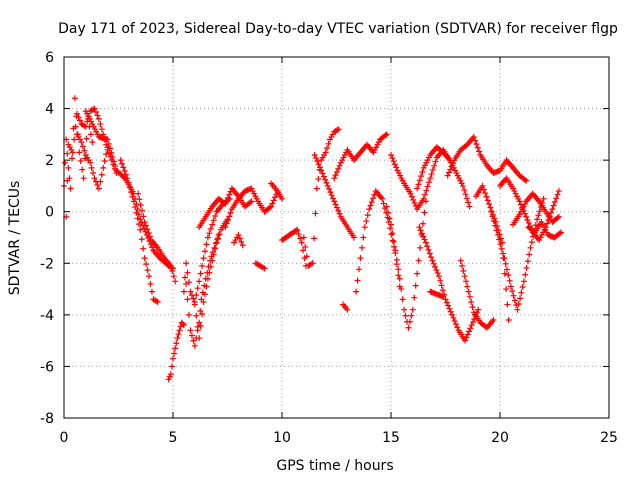 This screenshot has height=480, width=640. What do you see at coordinates (47, 367) in the screenshot?
I see `y-tick-label: -6` at bounding box center [47, 367].